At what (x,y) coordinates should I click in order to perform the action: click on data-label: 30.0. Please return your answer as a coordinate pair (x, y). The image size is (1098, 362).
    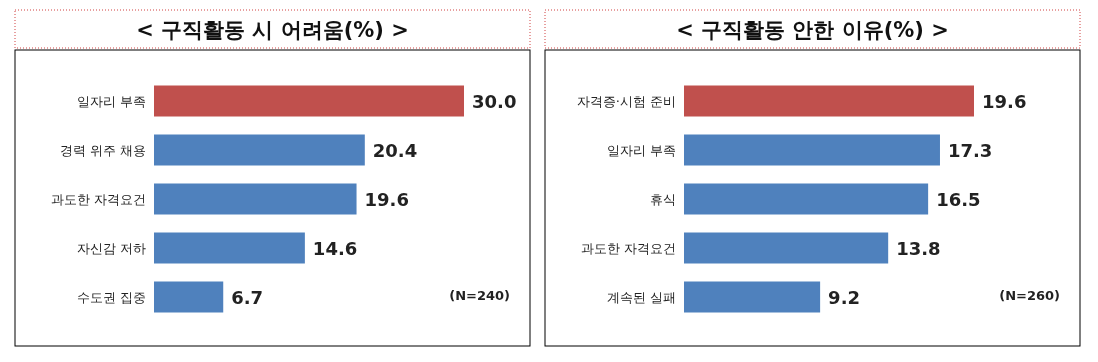
    Looking at the image, I should click on (494, 101).